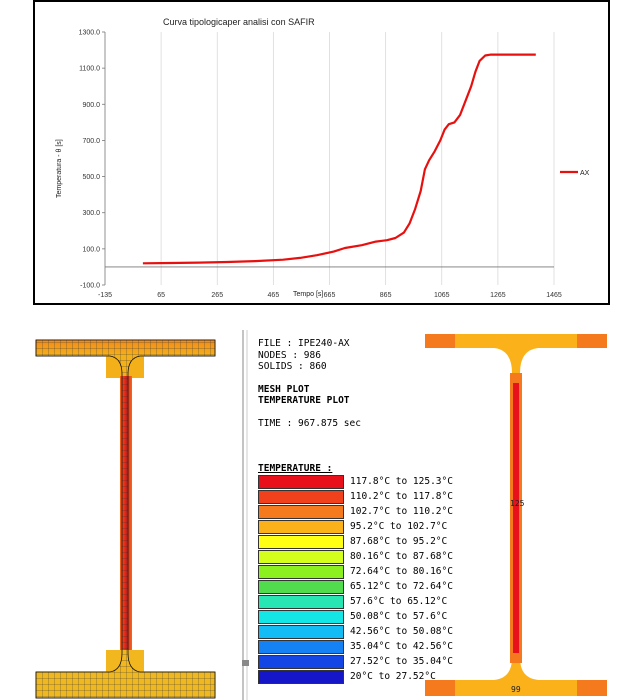  What do you see at coordinates (59, 168) in the screenshot?
I see `y-axis-label: Temperatura - θ [s]` at bounding box center [59, 168].